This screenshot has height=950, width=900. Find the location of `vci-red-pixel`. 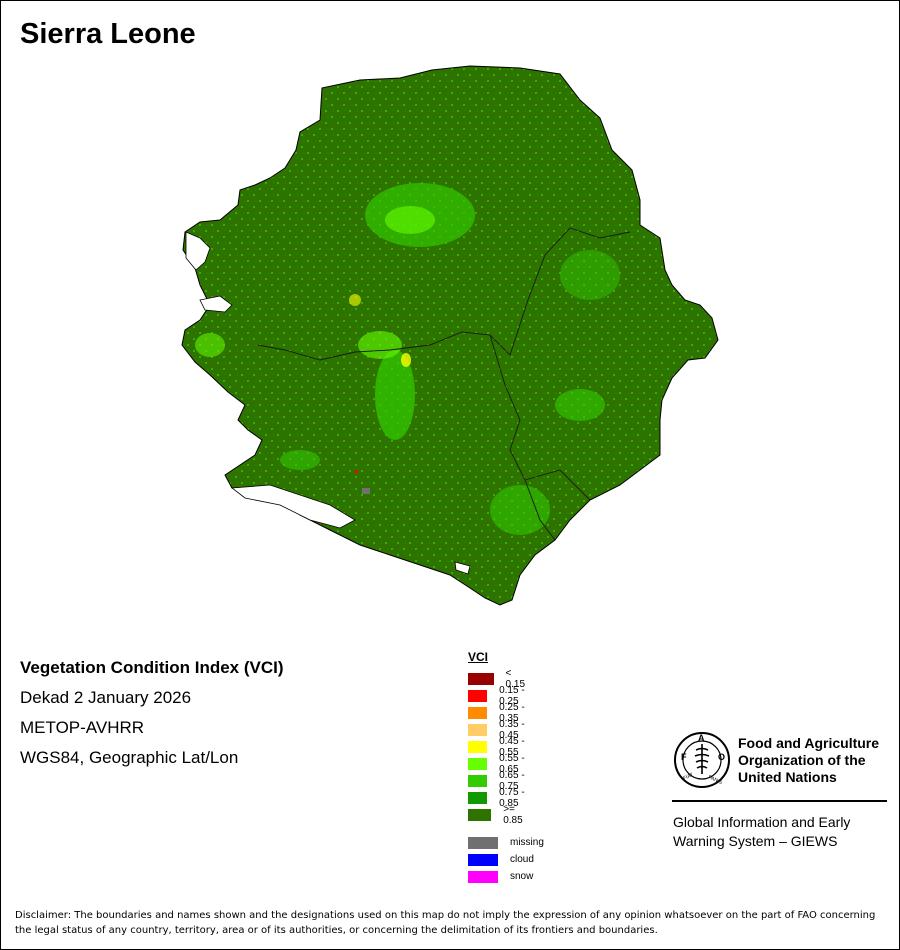

vci-red-pixel is located at coordinates (356, 471).